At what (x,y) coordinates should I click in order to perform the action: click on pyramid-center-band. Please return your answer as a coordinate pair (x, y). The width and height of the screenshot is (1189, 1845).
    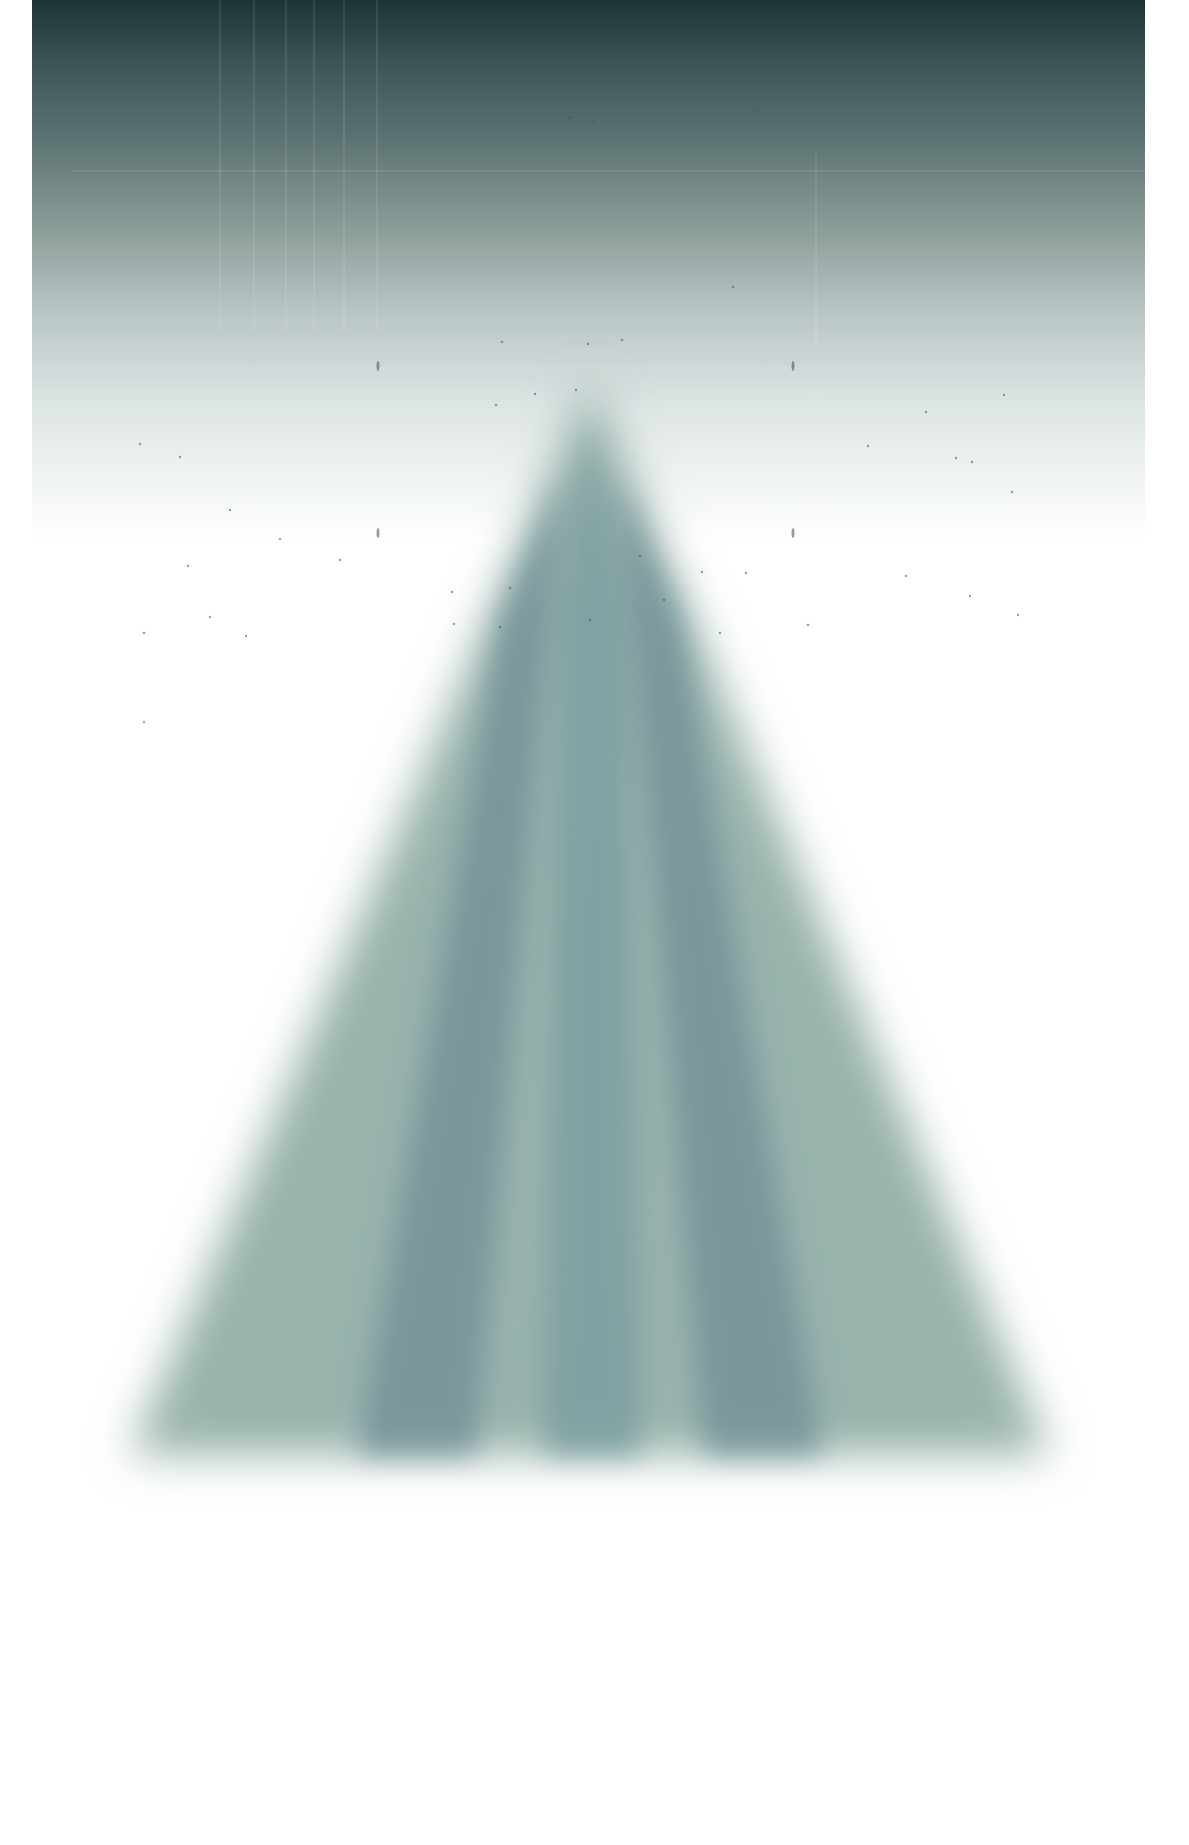
    Looking at the image, I should click on (592, 937).